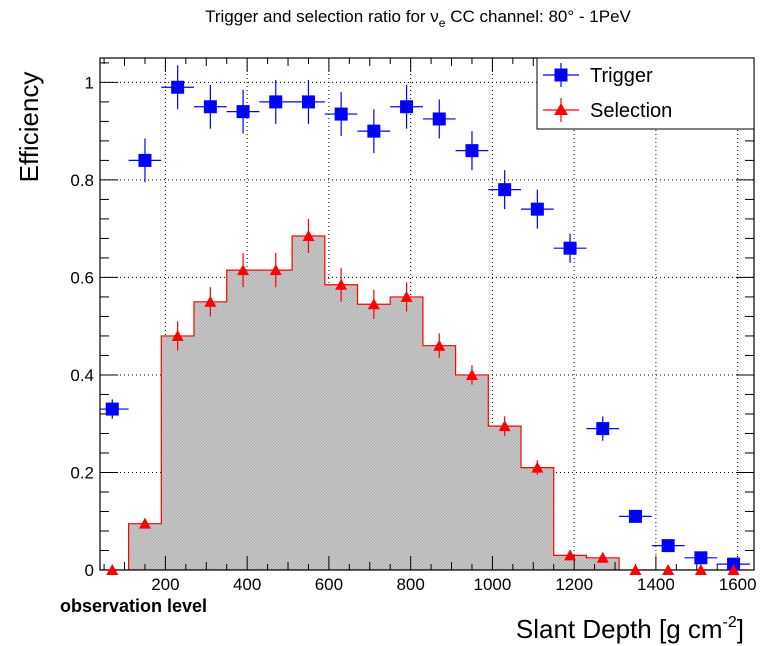  What do you see at coordinates (317, 16) in the screenshot?
I see `chart-title-prefix: Trigger and selection ratio for` at bounding box center [317, 16].